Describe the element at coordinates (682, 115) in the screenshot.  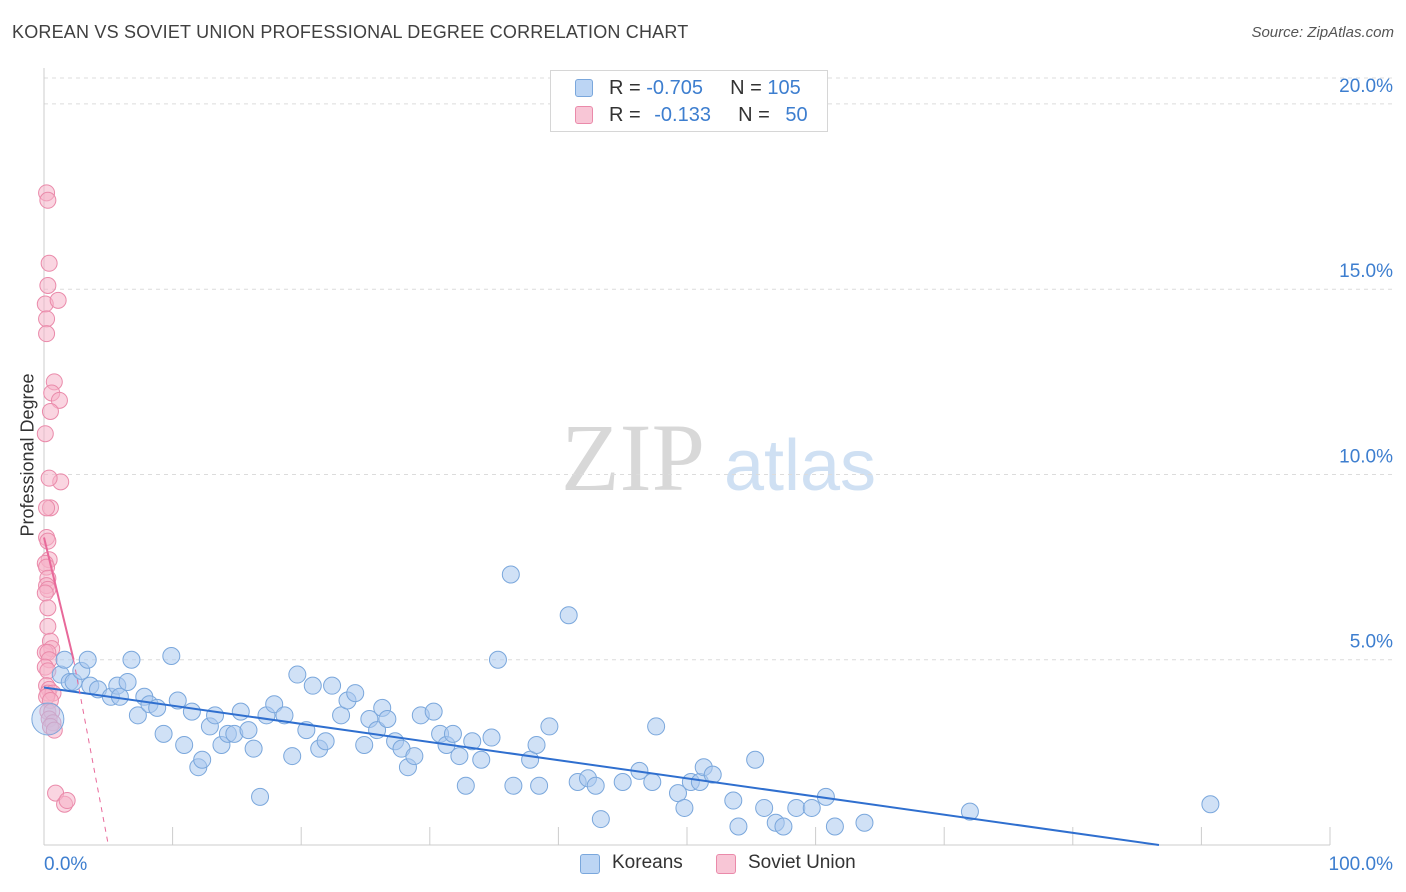
I see `soviet-r-value: -0.133` at that location.